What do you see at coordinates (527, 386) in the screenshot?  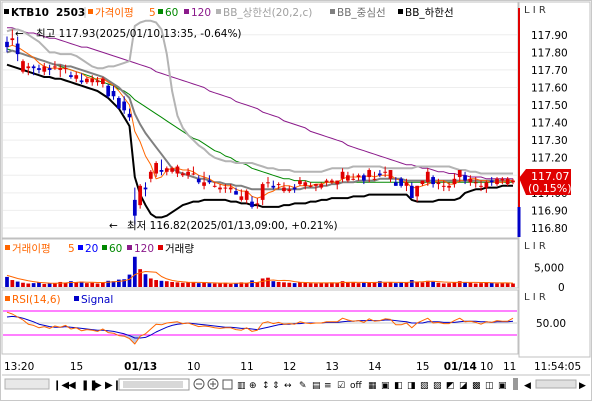 I see `left-scroll-icon: ◀` at bounding box center [527, 386].